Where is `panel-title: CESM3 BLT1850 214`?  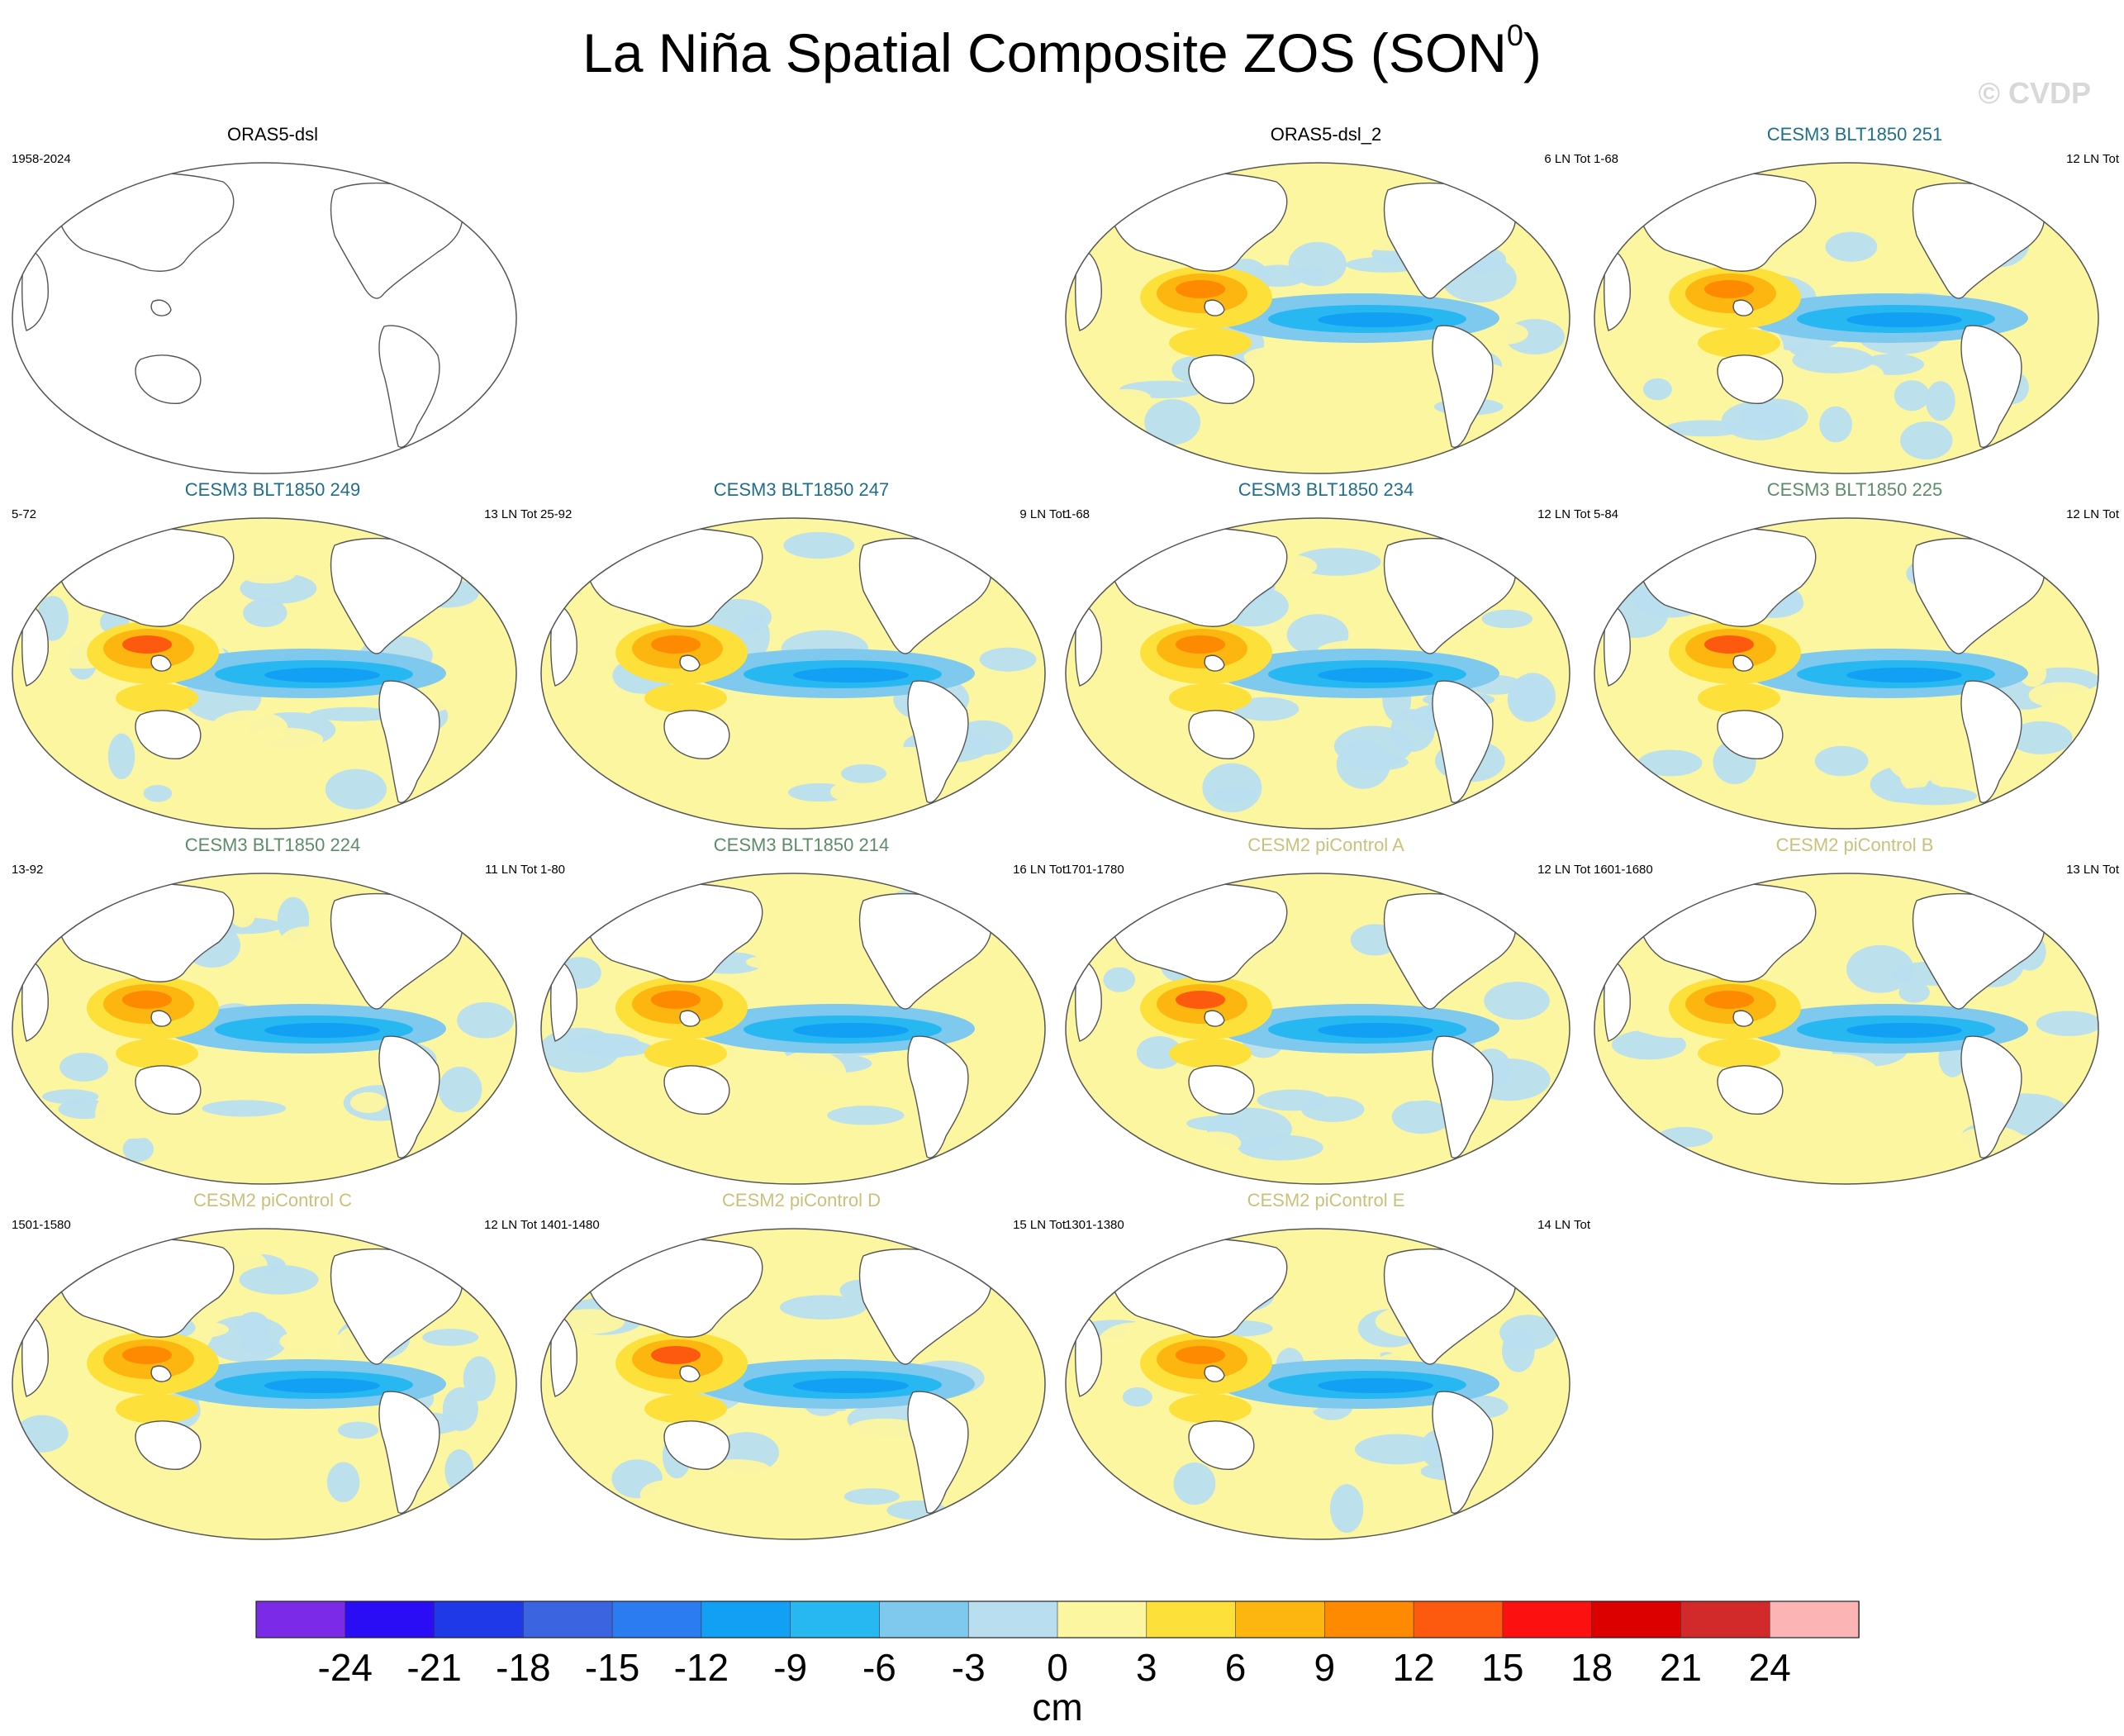 panel-title: CESM3 BLT1850 214 is located at coordinates (801, 845).